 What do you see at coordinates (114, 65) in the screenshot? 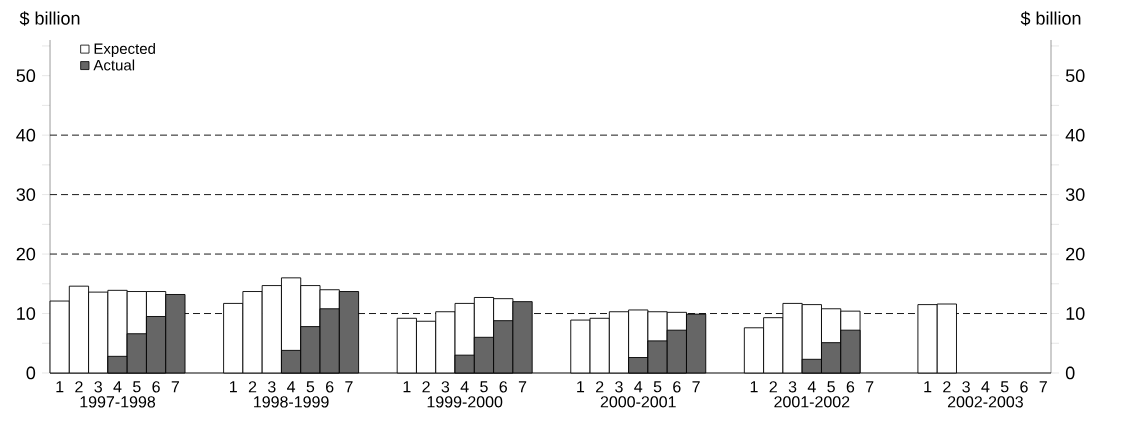
I see `legend-label: Actual` at bounding box center [114, 65].